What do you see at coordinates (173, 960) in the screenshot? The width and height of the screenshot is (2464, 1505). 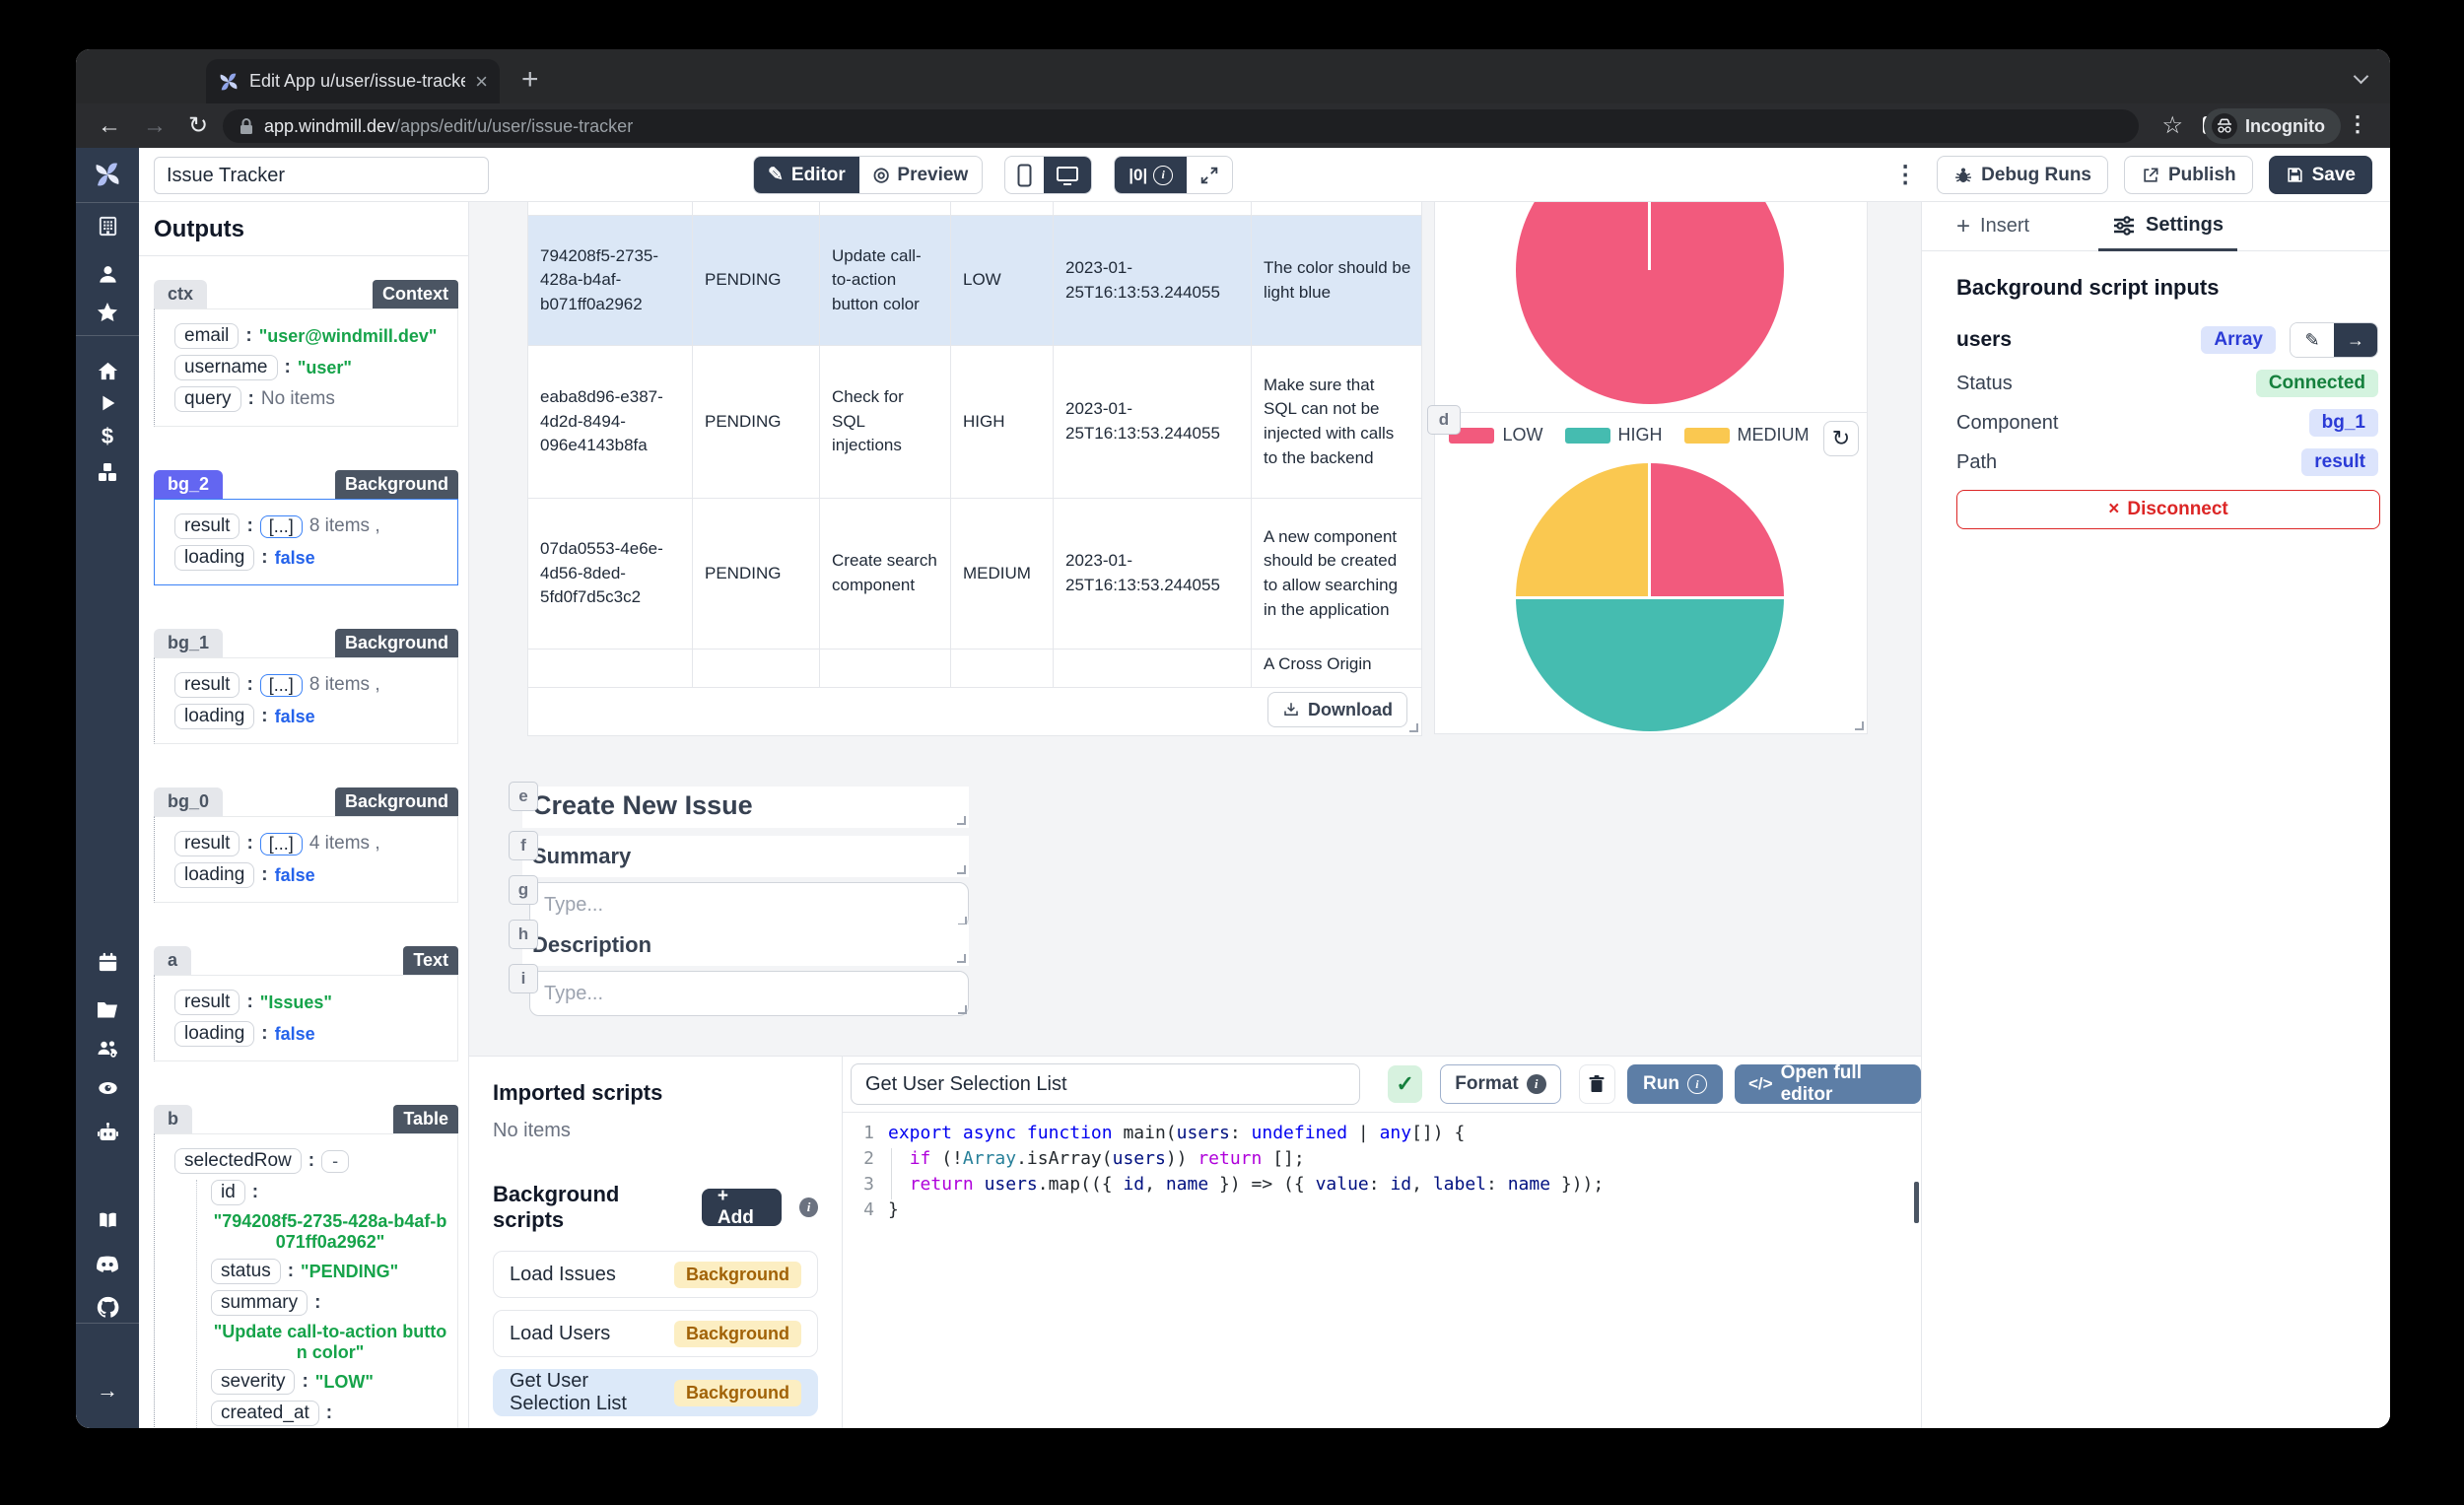 I see `output-section-id: a` at bounding box center [173, 960].